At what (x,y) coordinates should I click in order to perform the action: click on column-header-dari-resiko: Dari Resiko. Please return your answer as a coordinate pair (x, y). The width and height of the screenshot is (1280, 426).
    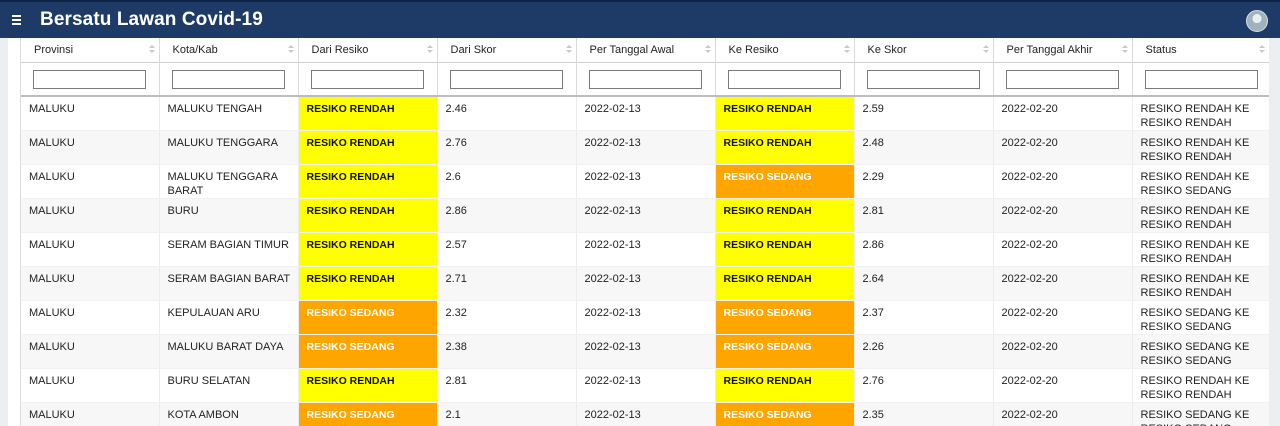
    Looking at the image, I should click on (368, 50).